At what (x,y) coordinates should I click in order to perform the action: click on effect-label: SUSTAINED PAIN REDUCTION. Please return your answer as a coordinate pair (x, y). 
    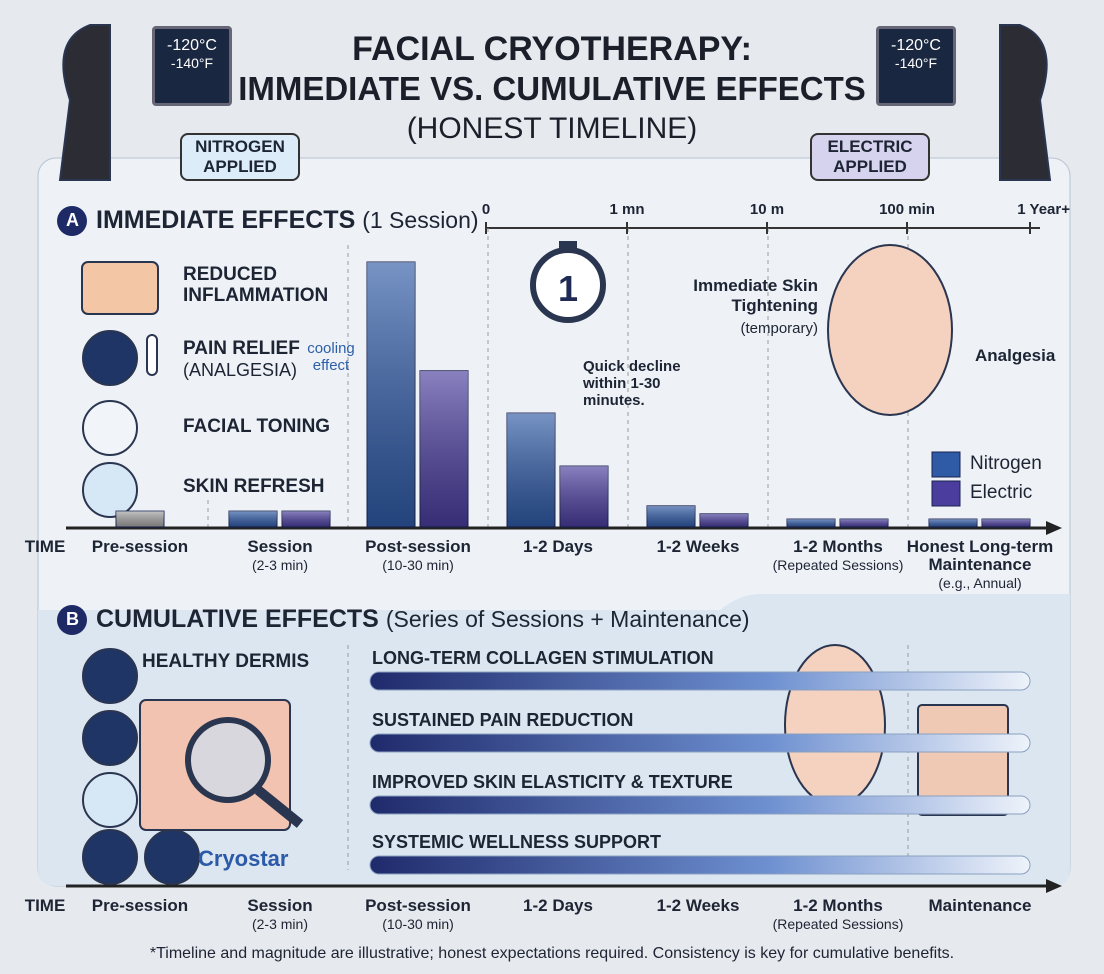
    Looking at the image, I should click on (503, 720).